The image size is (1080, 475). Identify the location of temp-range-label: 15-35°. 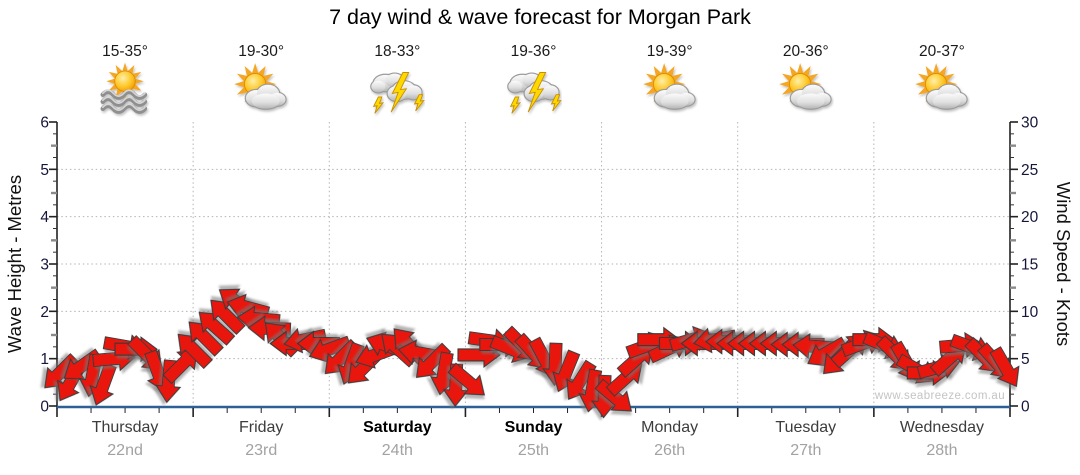
(125, 51).